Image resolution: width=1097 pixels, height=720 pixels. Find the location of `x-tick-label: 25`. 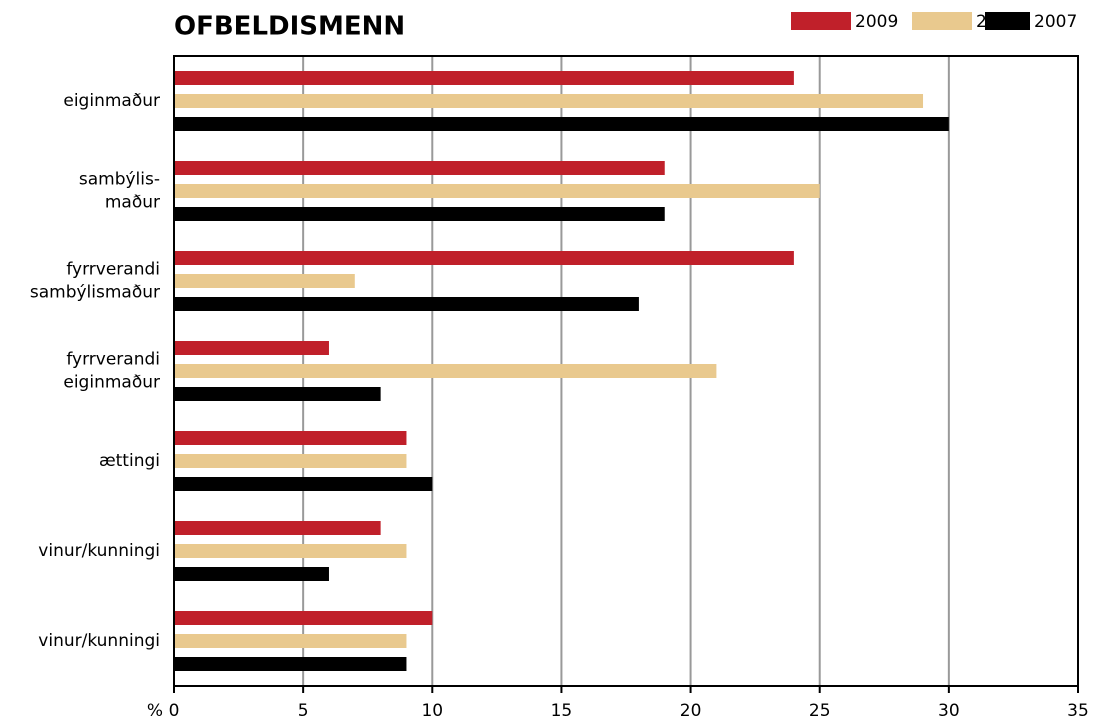

x-tick-label: 25 is located at coordinates (820, 710).